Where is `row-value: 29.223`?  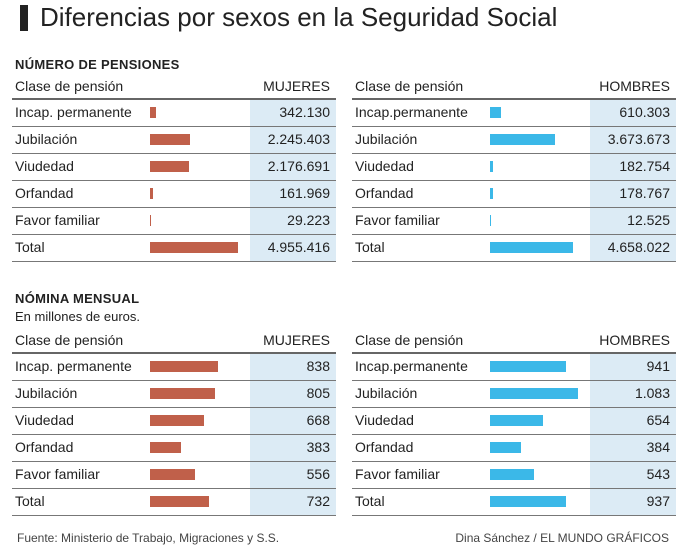
row-value: 29.223 is located at coordinates (308, 220).